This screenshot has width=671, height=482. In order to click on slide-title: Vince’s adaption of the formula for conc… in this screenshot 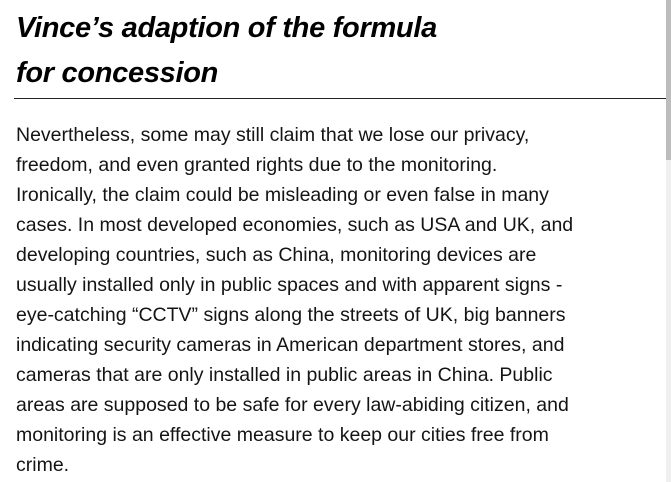, I will do `click(226, 50)`.